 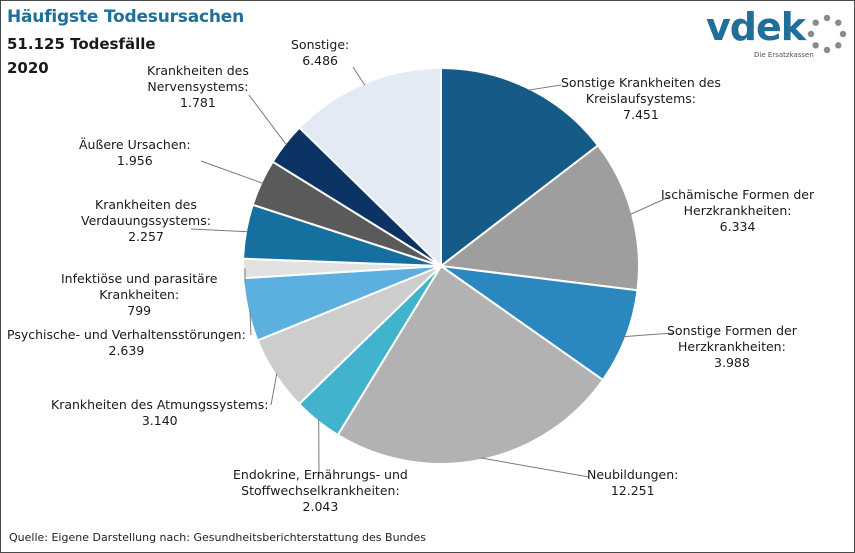 What do you see at coordinates (737, 226) in the screenshot?
I see `slice-value: 6.334` at bounding box center [737, 226].